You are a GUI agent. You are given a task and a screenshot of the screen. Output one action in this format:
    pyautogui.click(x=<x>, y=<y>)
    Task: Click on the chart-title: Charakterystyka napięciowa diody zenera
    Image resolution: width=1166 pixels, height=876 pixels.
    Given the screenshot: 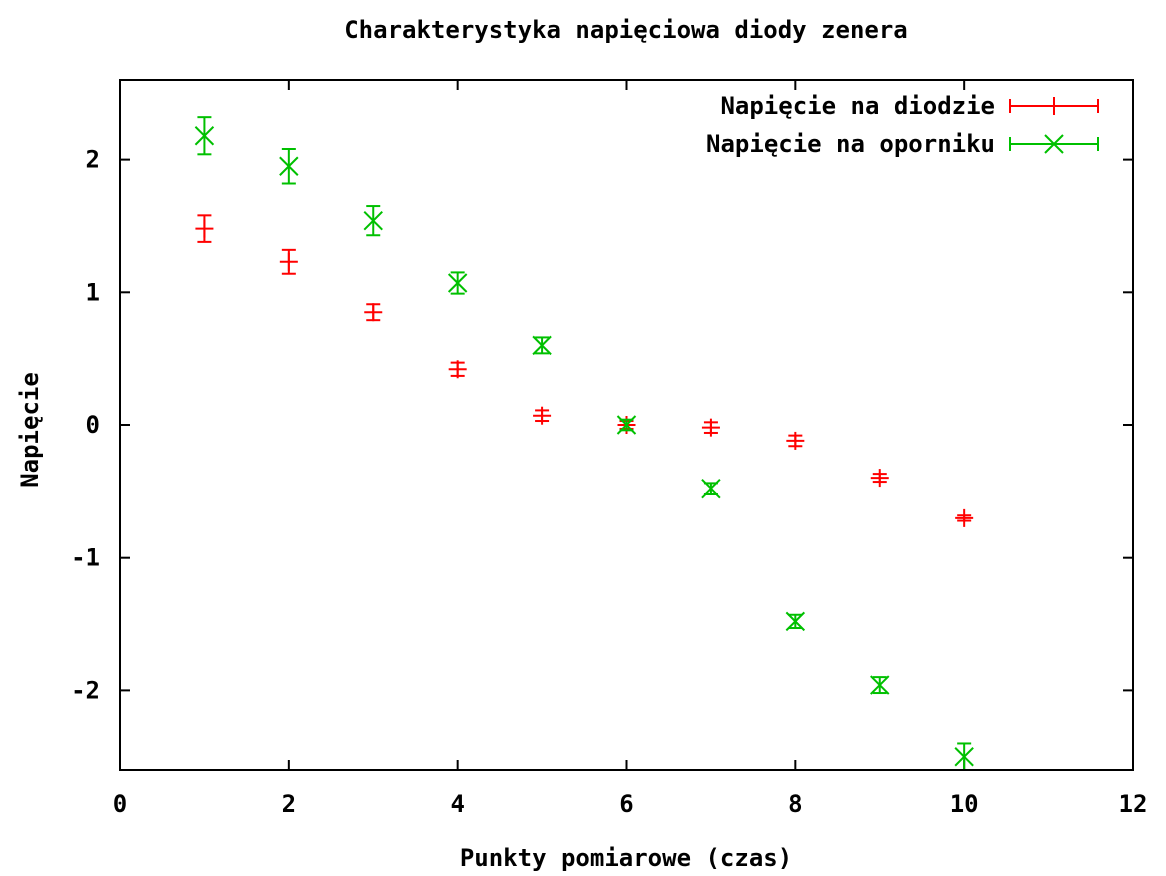 What is the action you would take?
    pyautogui.click(x=626, y=30)
    